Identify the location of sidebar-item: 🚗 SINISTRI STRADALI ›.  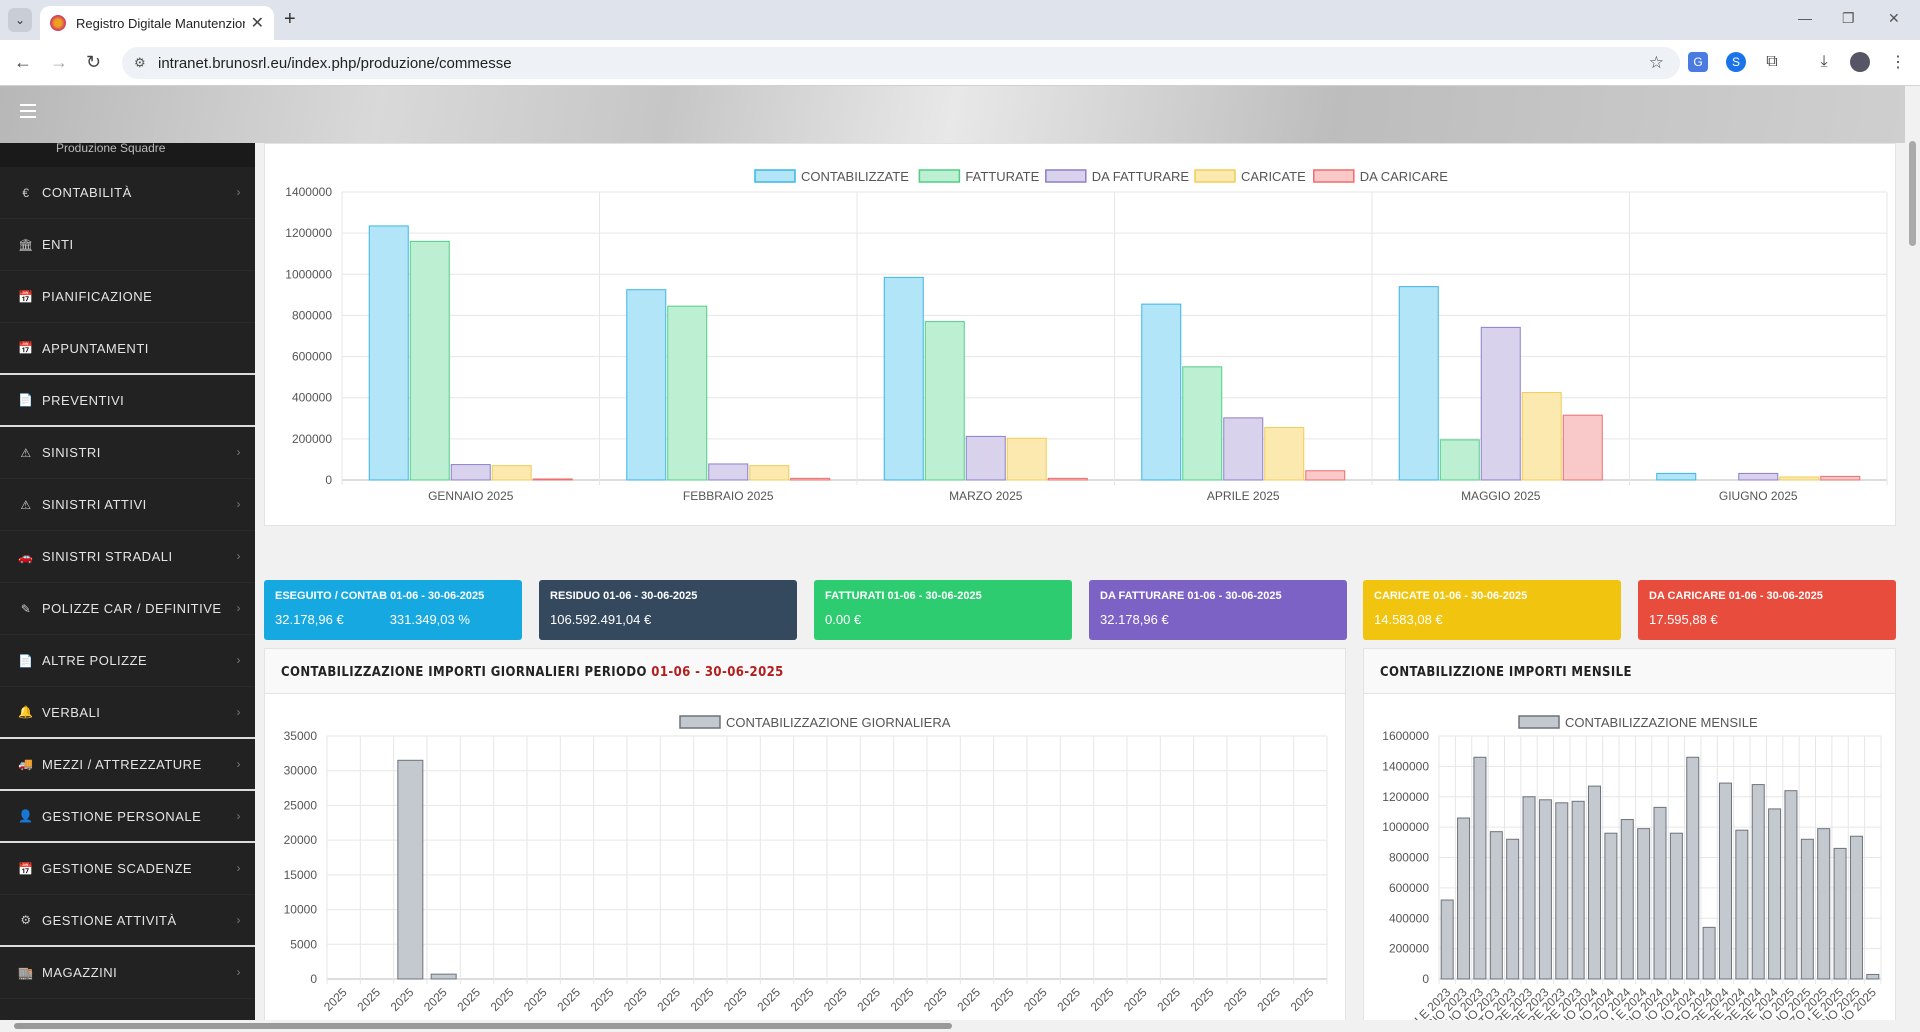
(127, 557).